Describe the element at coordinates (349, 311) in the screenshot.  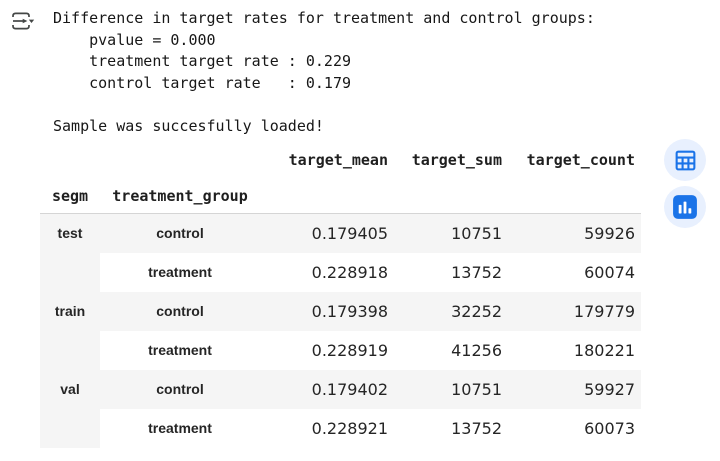
I see `cell-target-mean: 0.179398` at that location.